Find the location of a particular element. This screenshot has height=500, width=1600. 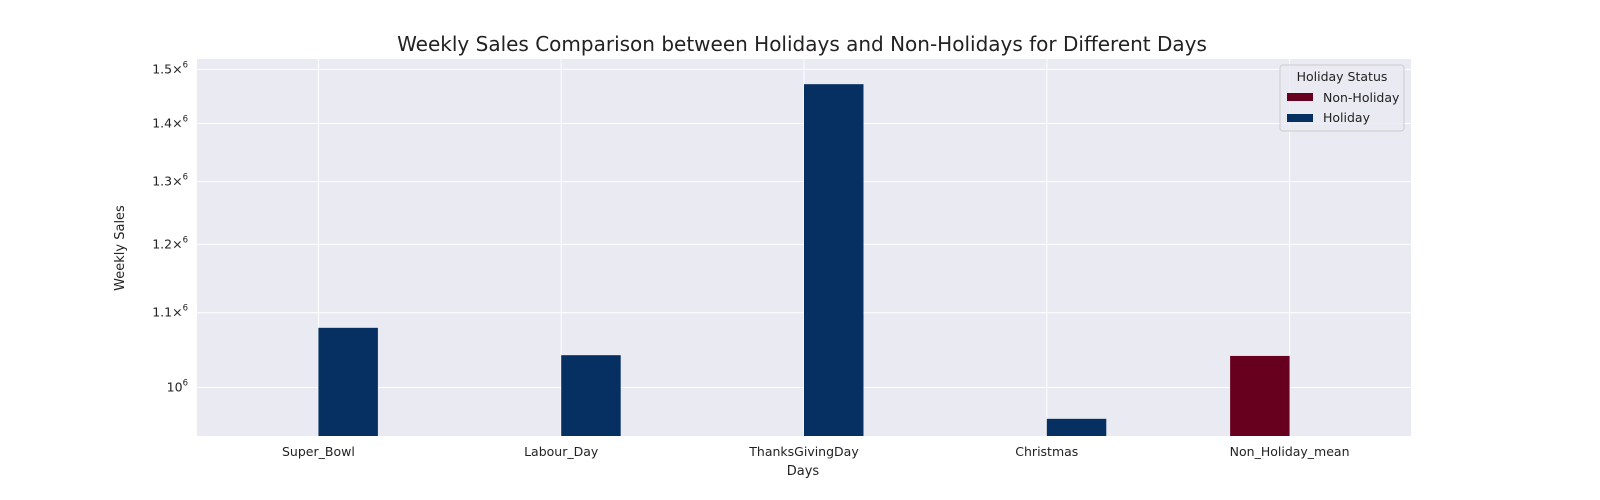

x-tick-label: Super_Bowl is located at coordinates (318, 451).